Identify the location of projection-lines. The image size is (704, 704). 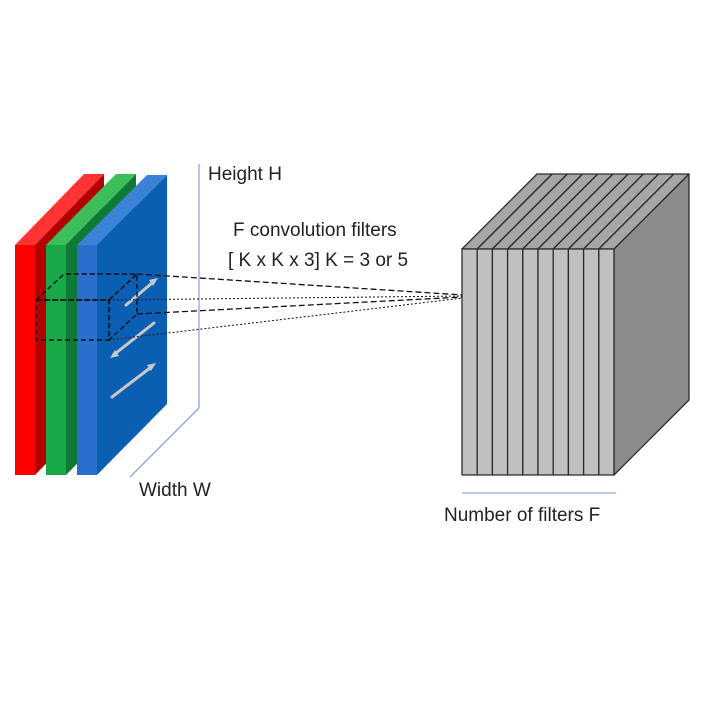
(286, 307).